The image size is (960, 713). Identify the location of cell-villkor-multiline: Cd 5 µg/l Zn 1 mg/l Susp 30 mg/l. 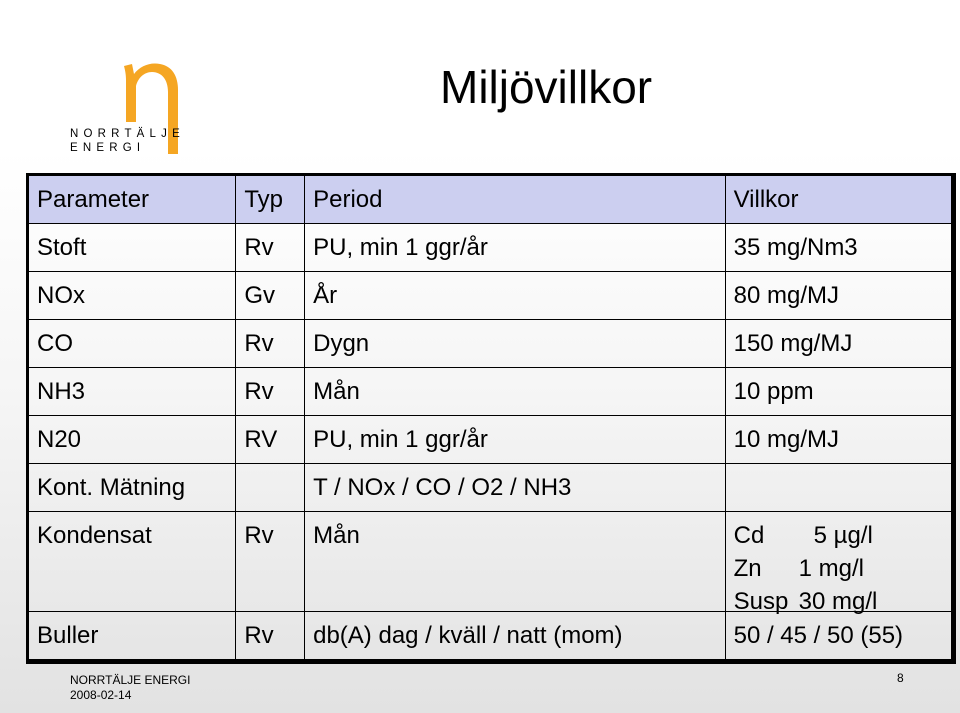
(839, 563).